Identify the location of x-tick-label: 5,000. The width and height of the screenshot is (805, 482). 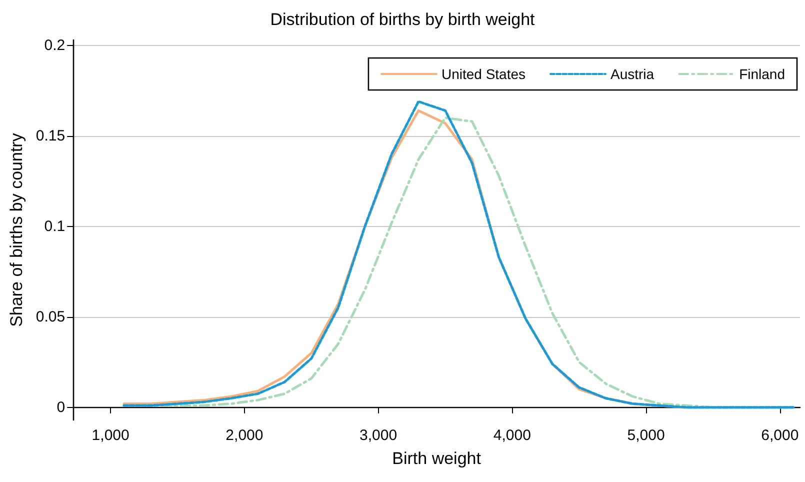
(646, 435).